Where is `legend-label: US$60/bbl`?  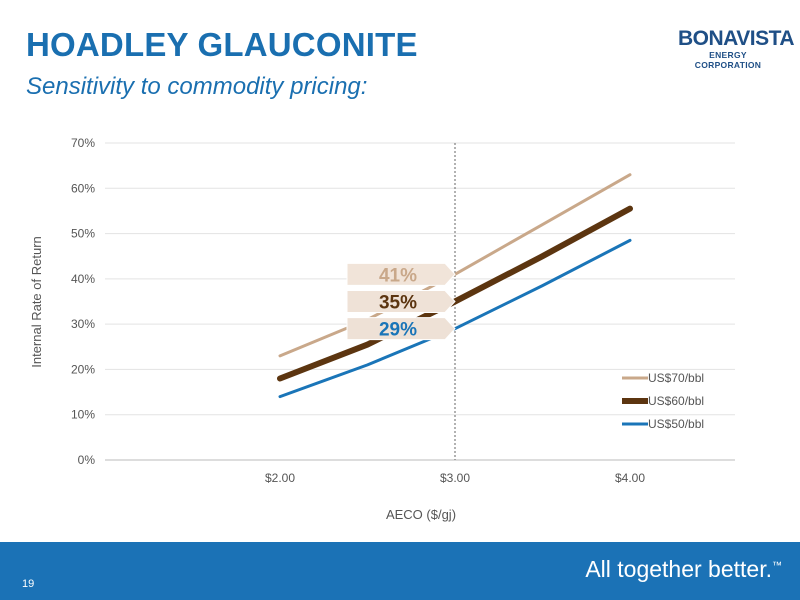 legend-label: US$60/bbl is located at coordinates (676, 401).